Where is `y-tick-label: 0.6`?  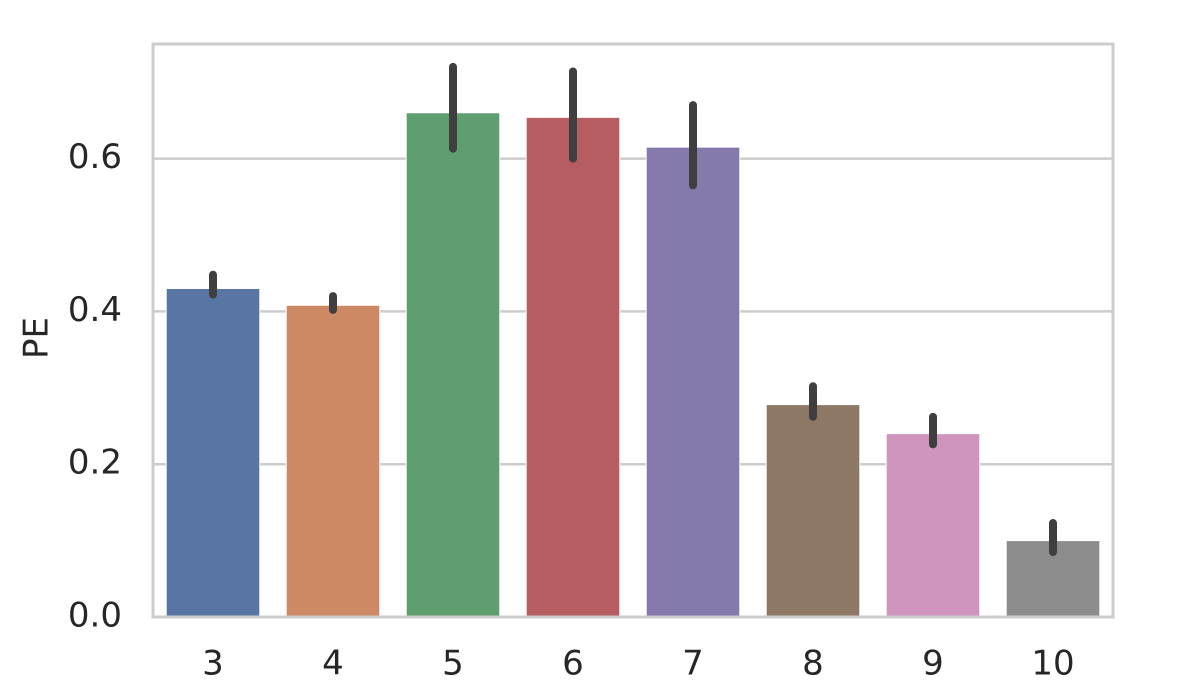 y-tick-label: 0.6 is located at coordinates (95, 157).